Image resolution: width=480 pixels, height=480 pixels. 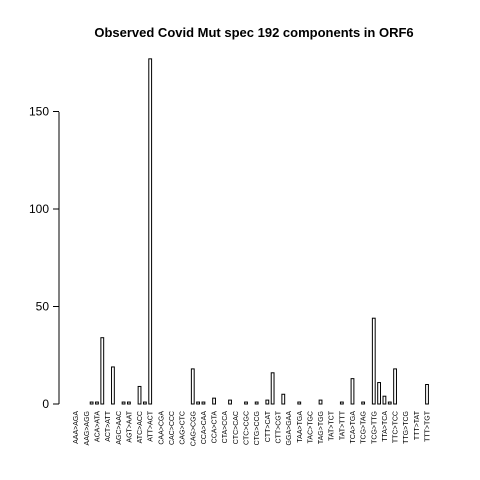 What do you see at coordinates (300, 427) in the screenshot?
I see `x-tick-label: TAA>TGA` at bounding box center [300, 427].